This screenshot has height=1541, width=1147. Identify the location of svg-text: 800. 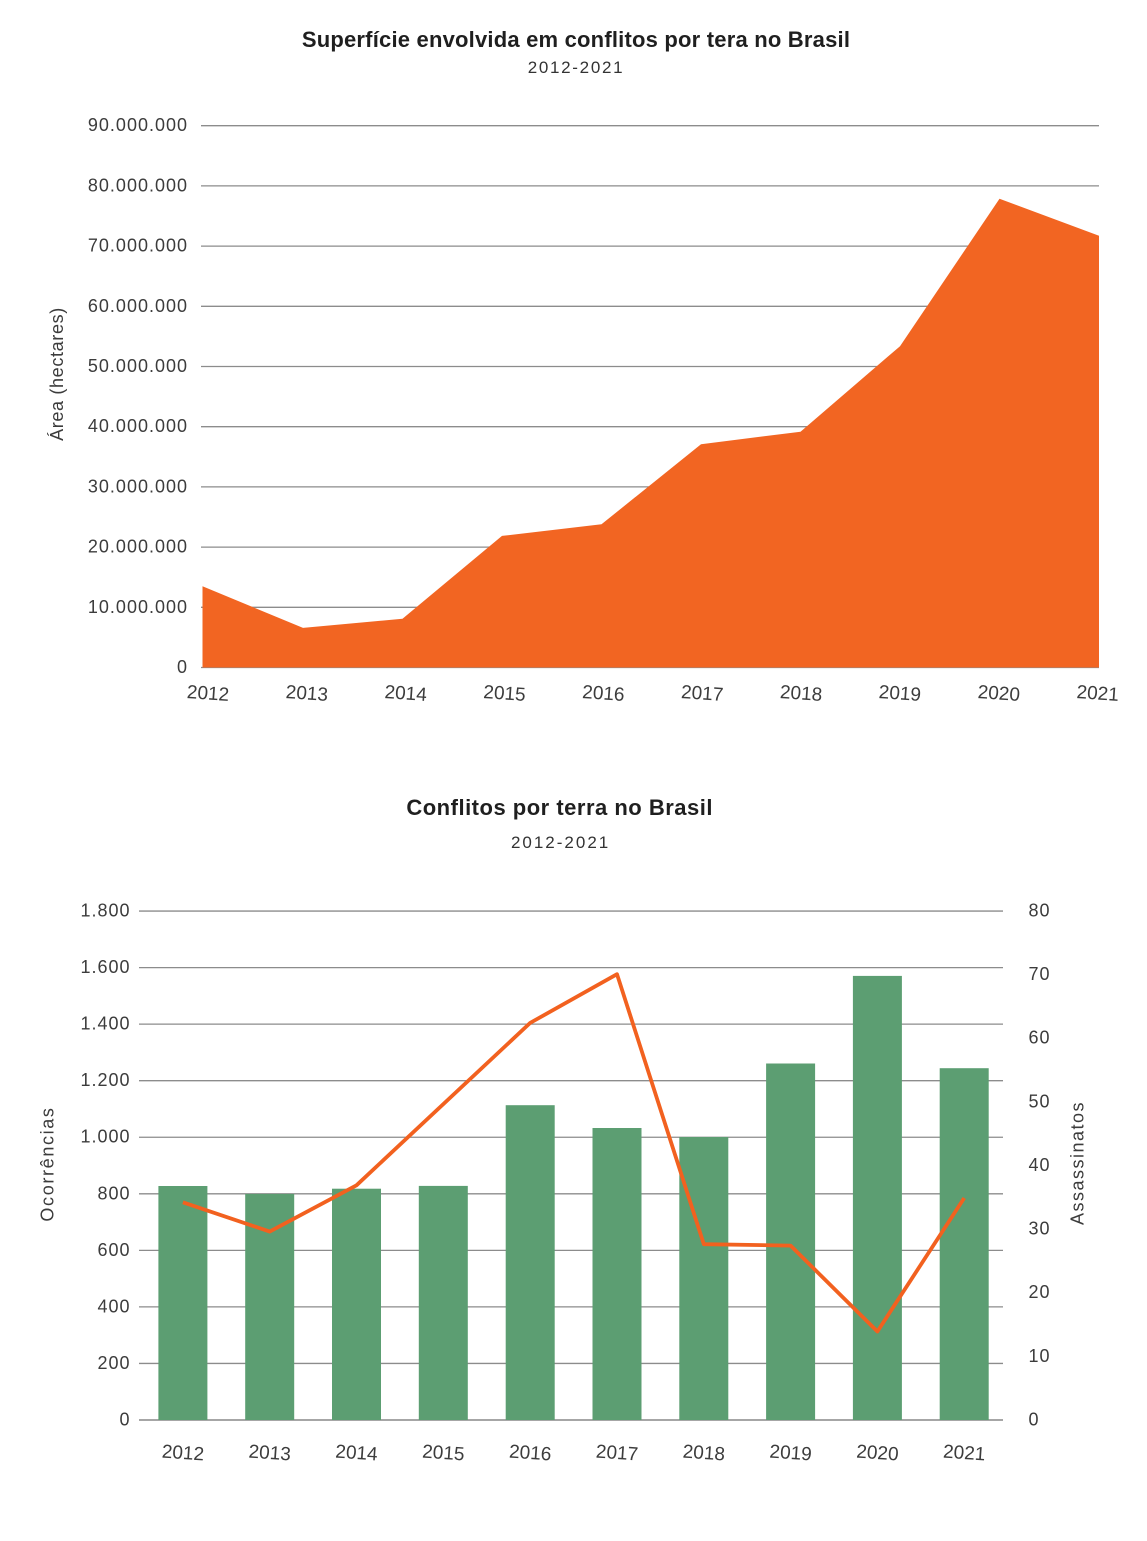
(113, 1193).